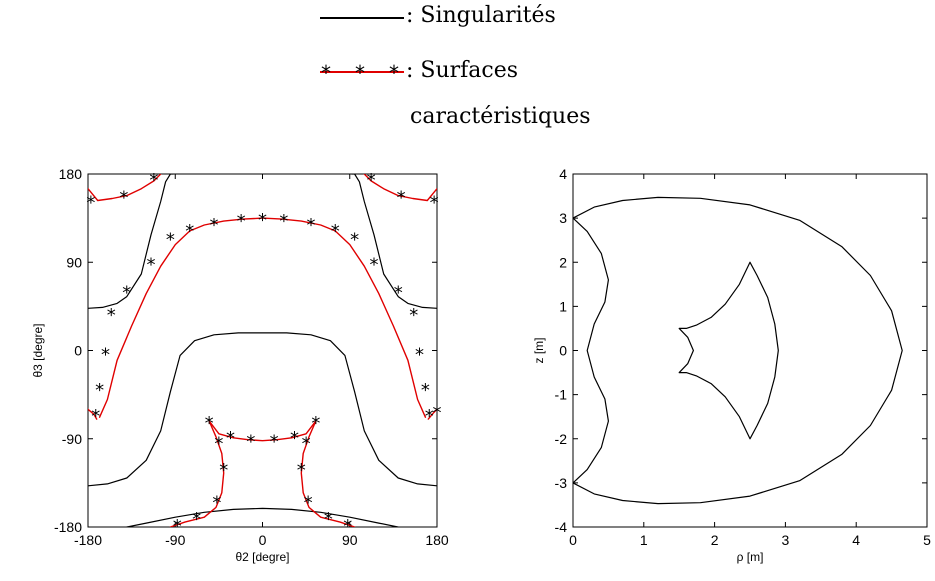 The width and height of the screenshot is (935, 581). I want to click on legend-singularity-swatch, so click(362, 18).